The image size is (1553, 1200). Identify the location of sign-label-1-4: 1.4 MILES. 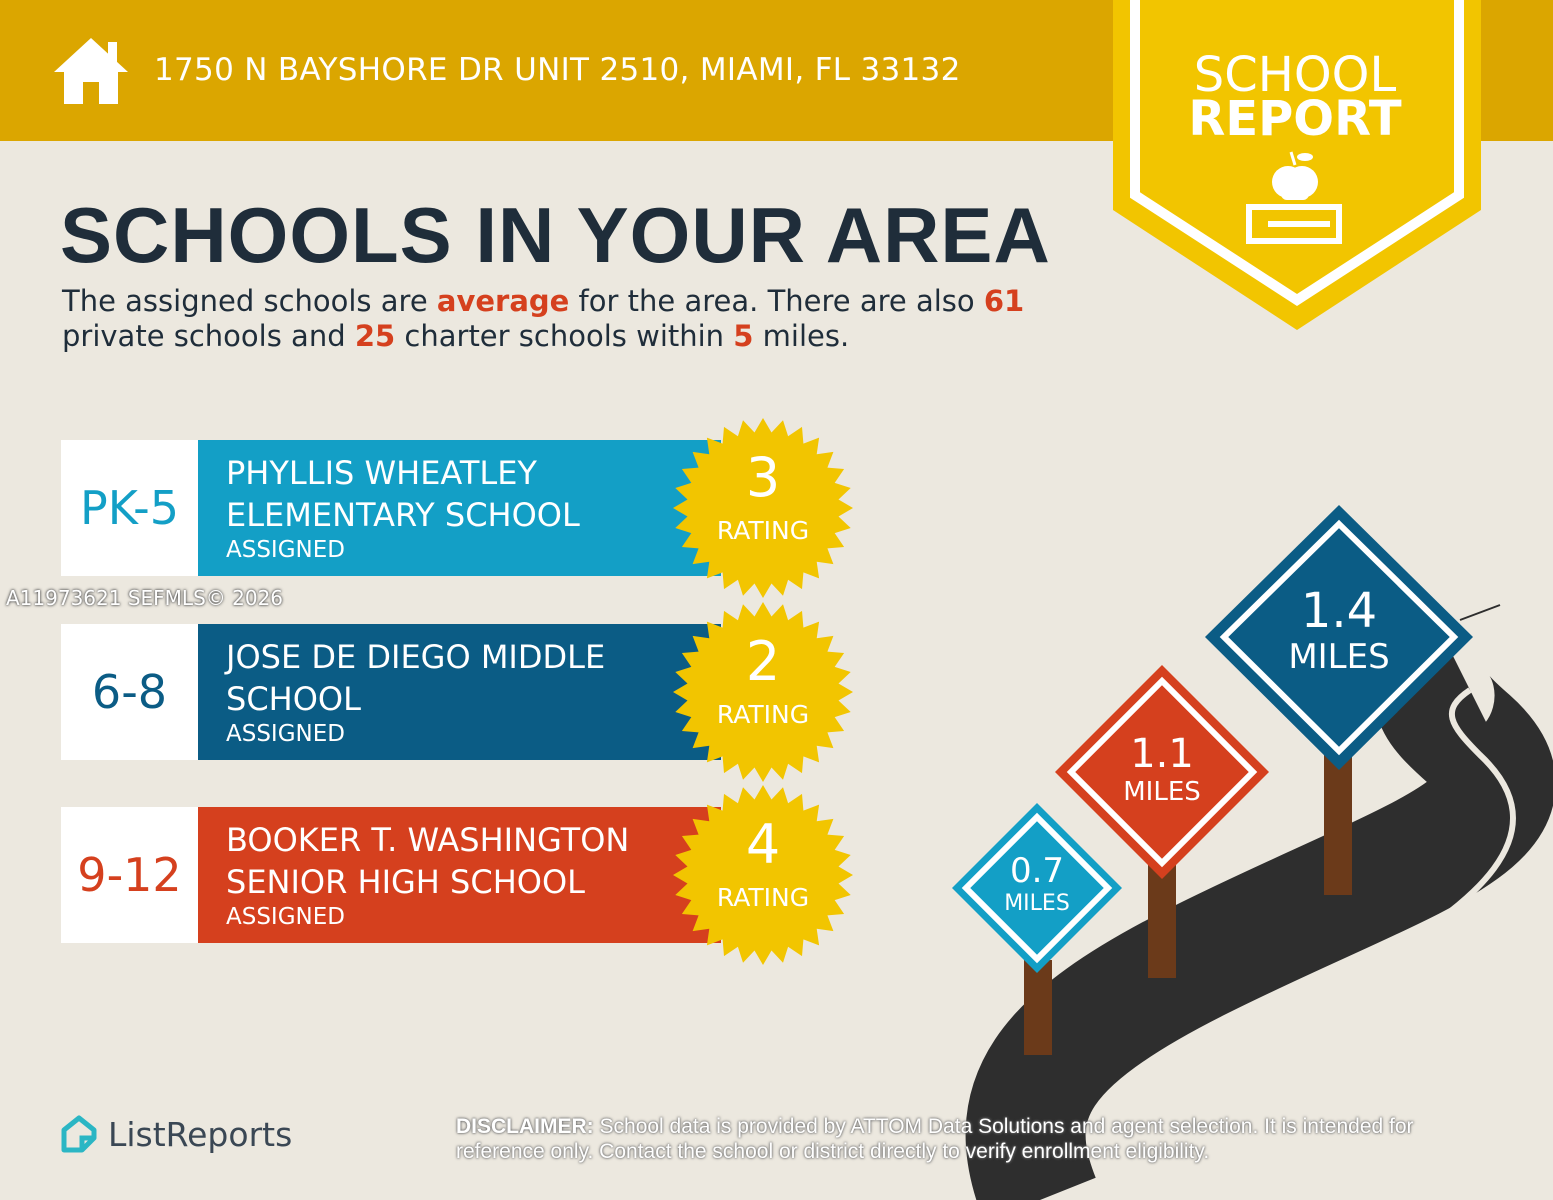
(1339, 630).